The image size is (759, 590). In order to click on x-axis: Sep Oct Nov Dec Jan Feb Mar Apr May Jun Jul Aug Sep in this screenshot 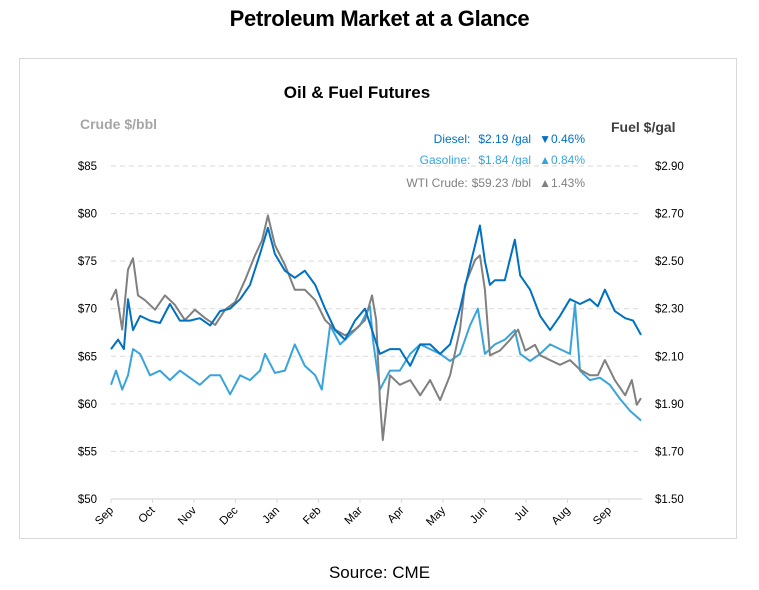, I will do `click(367, 513)`.